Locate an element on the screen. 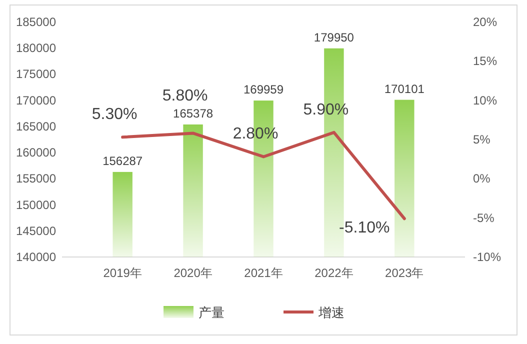  data-label: 179950 is located at coordinates (334, 37).